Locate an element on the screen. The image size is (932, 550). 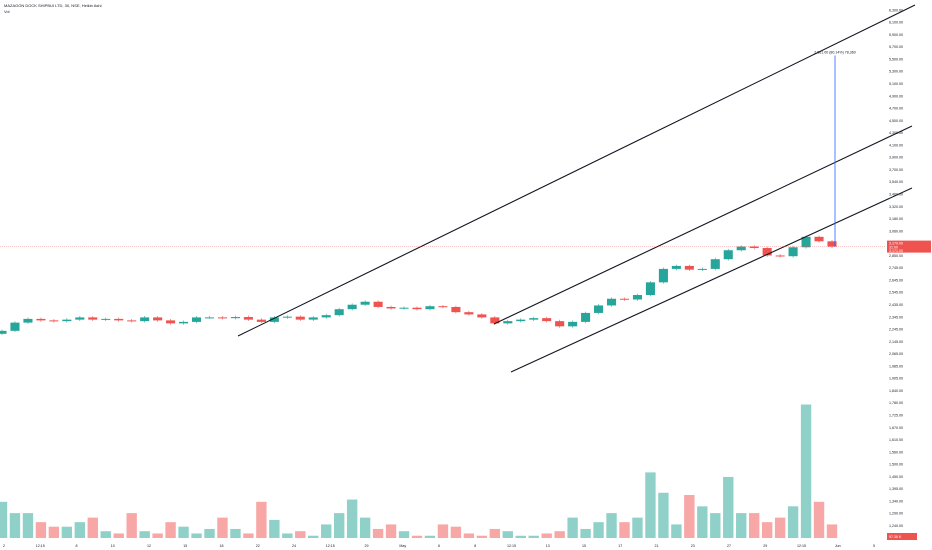
price-tick-label: 3,180.00 is located at coordinates (896, 219).